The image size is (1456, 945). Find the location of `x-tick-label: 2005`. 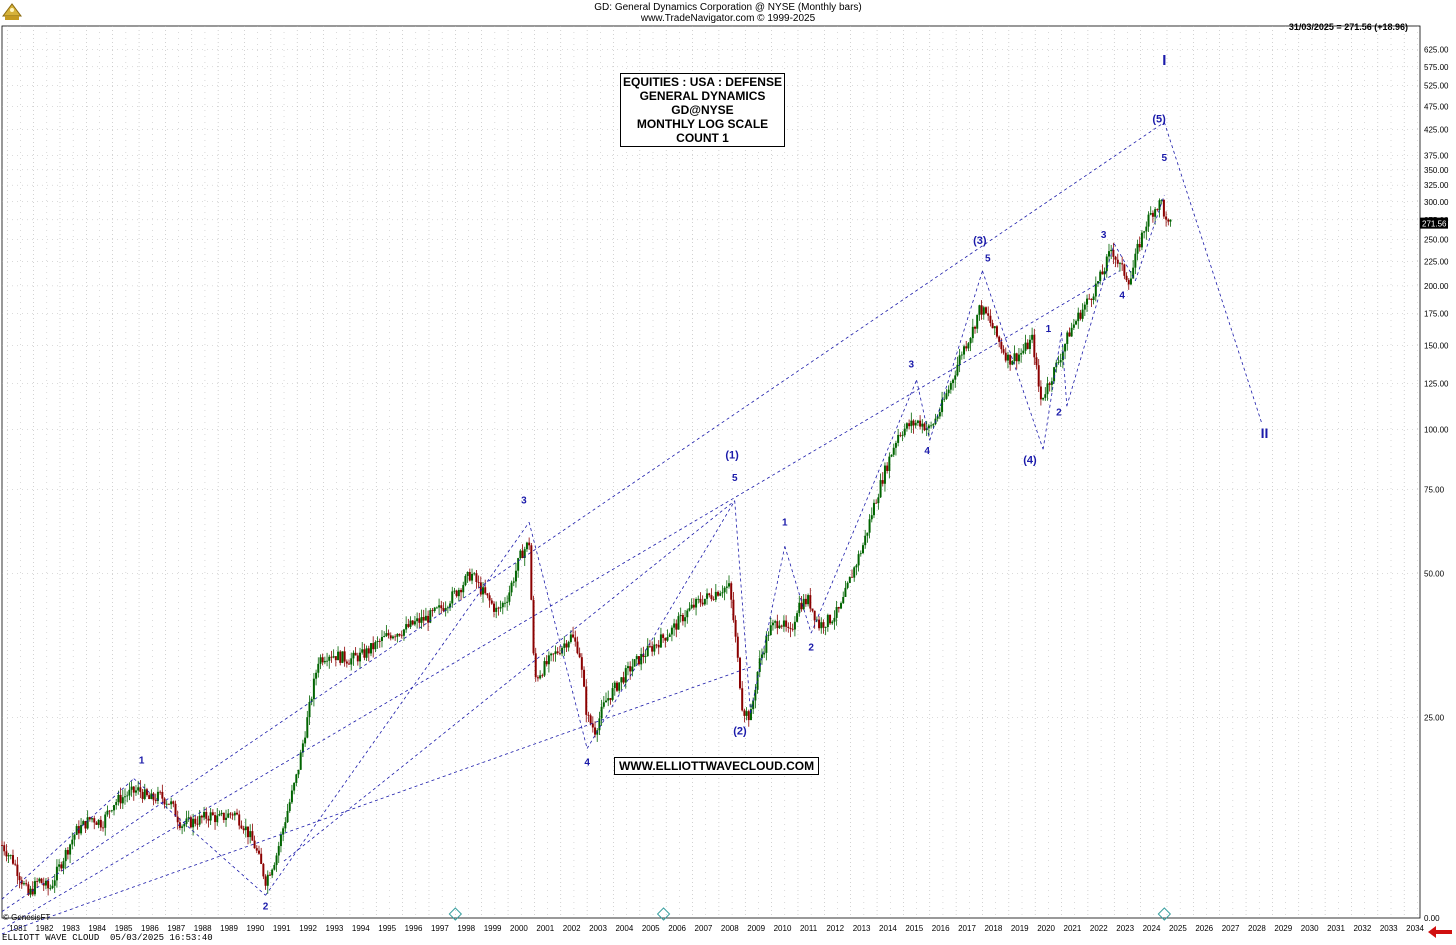

x-tick-label: 2005 is located at coordinates (651, 928).